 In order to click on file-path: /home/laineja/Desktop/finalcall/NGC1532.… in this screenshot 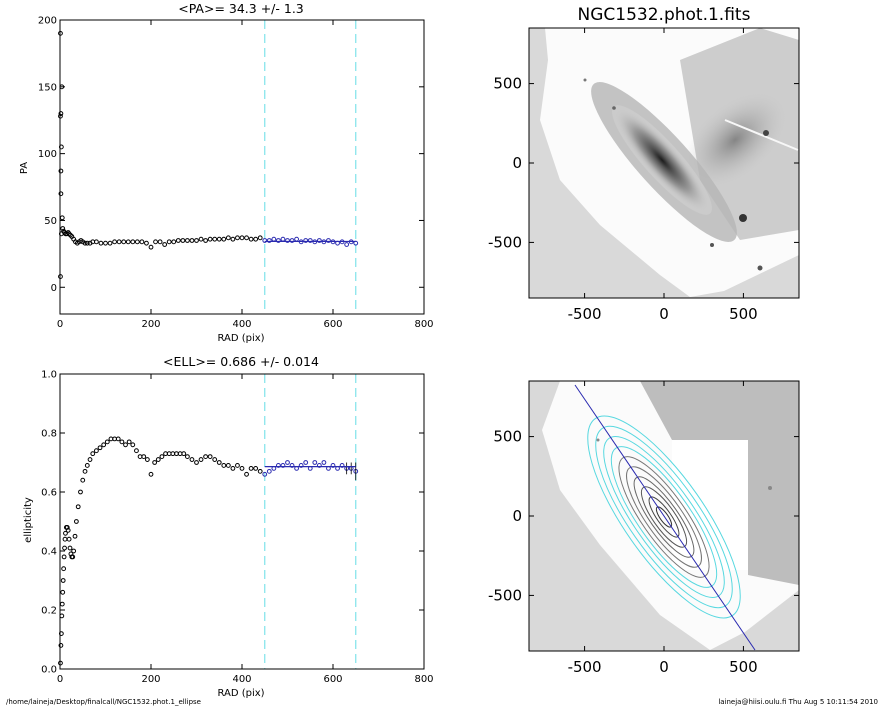, I will do `click(103, 702)`.